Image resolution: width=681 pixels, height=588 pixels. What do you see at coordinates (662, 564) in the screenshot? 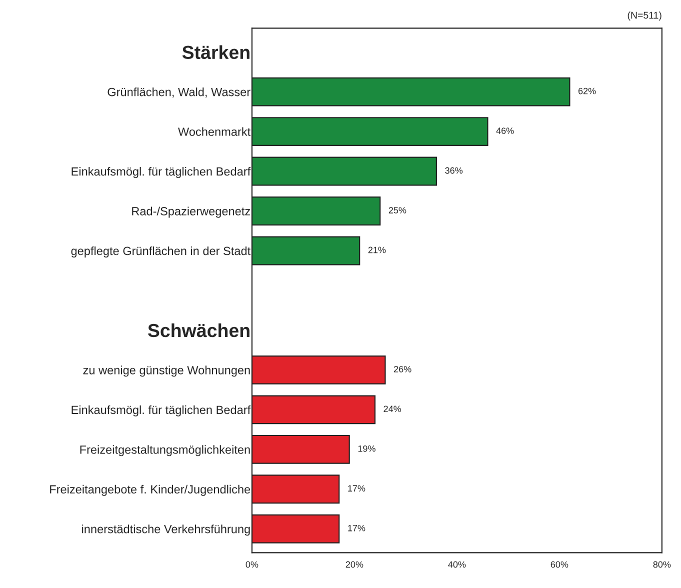
I see `x-tick-label: 80%` at bounding box center [662, 564].